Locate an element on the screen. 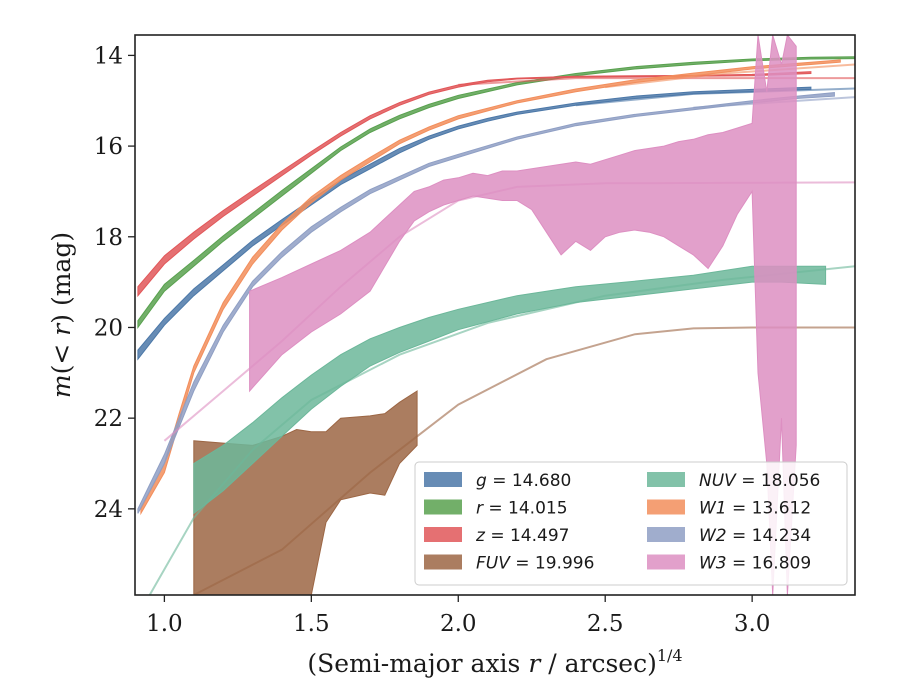 The height and width of the screenshot is (700, 900). legend-item-w1: W1 = 13.612 is located at coordinates (729, 509).